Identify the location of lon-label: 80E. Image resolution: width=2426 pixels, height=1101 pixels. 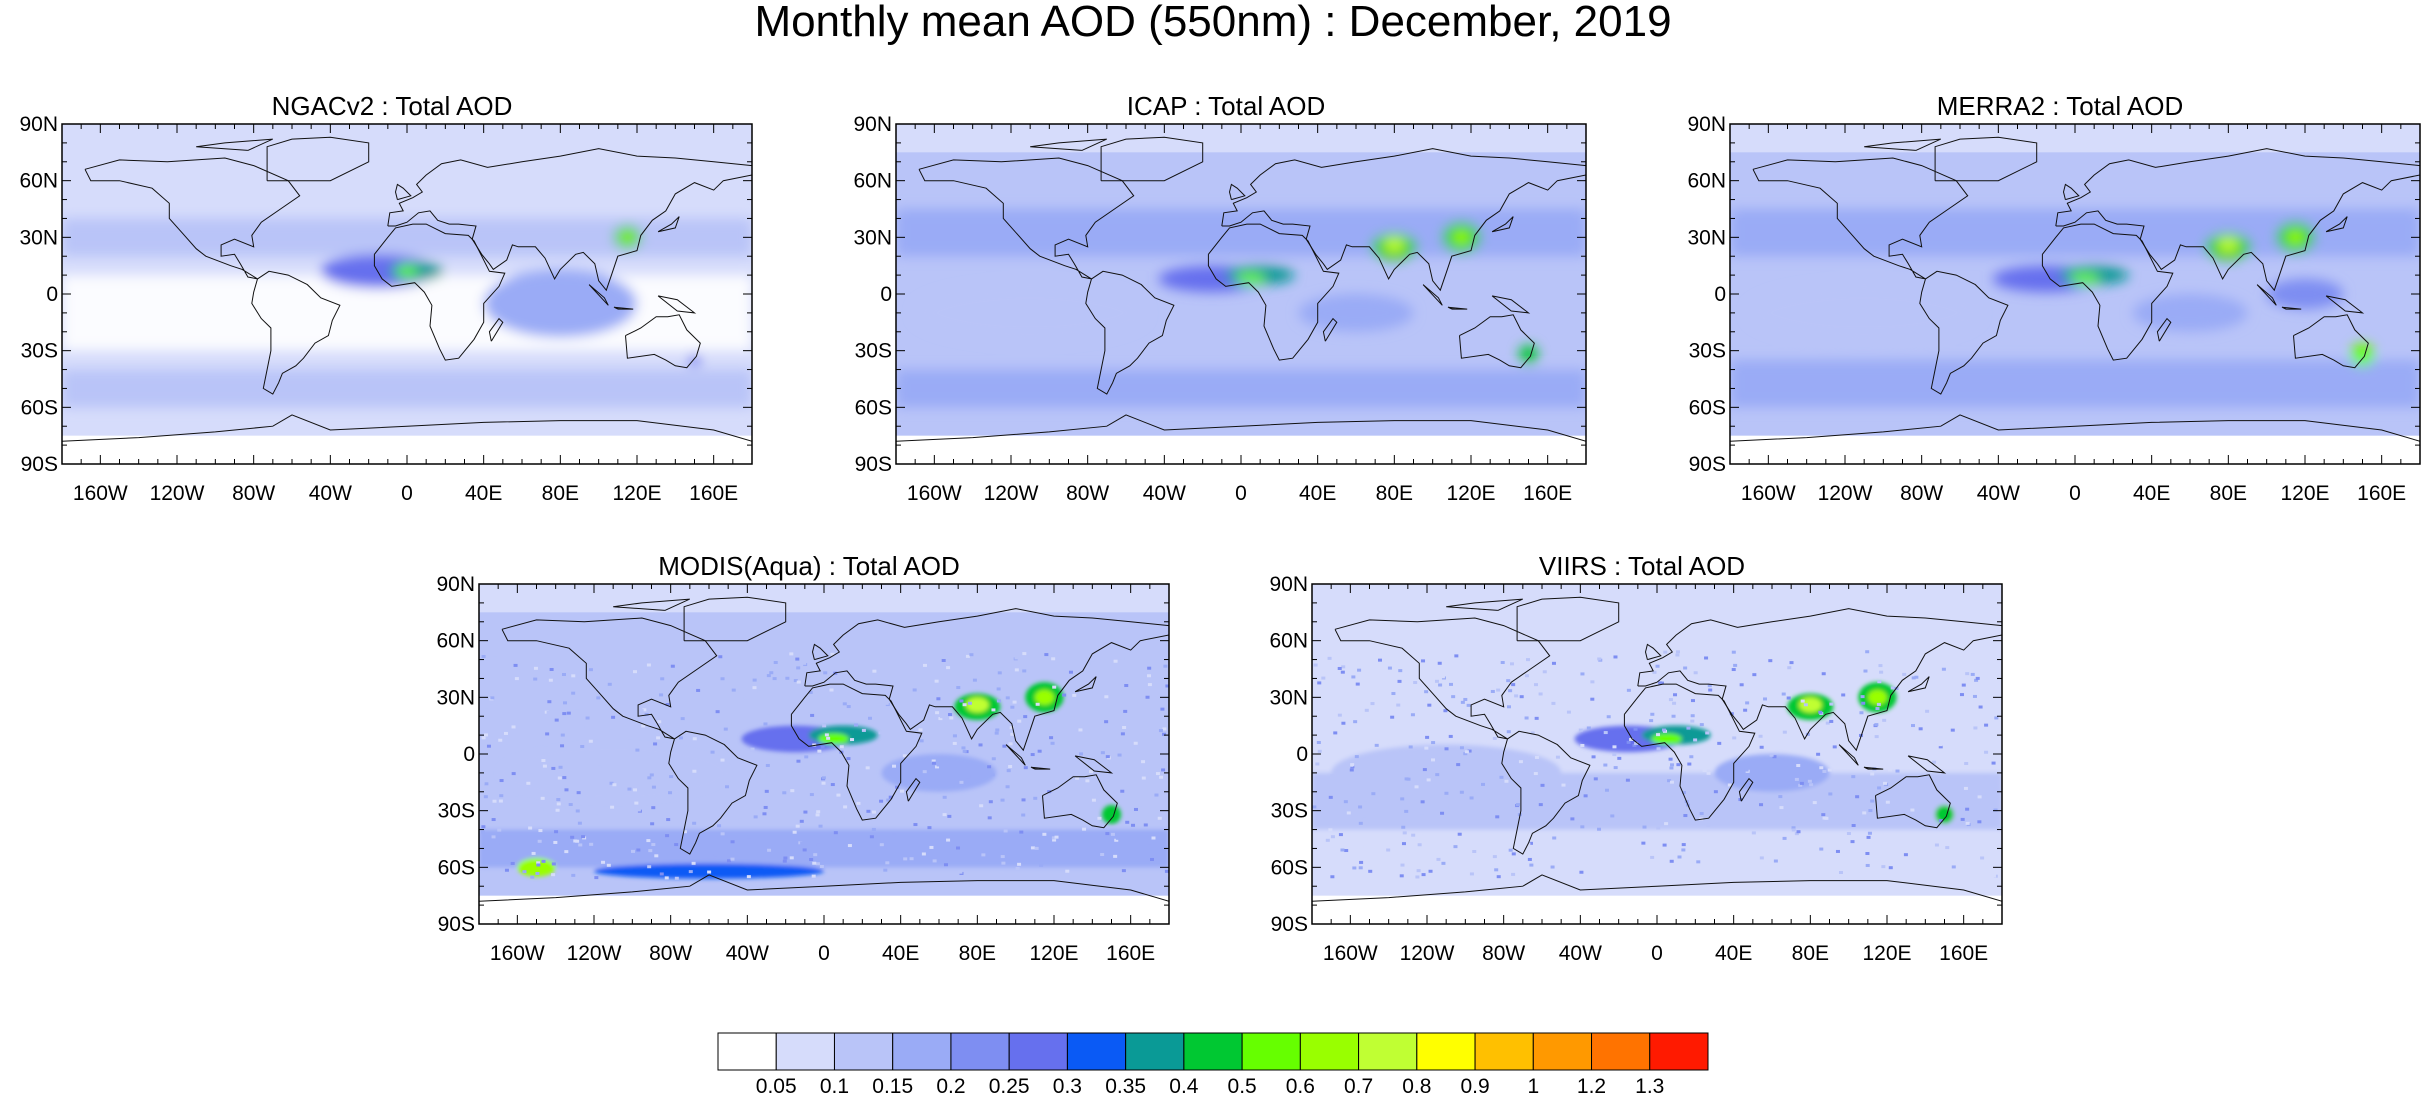
(1810, 953).